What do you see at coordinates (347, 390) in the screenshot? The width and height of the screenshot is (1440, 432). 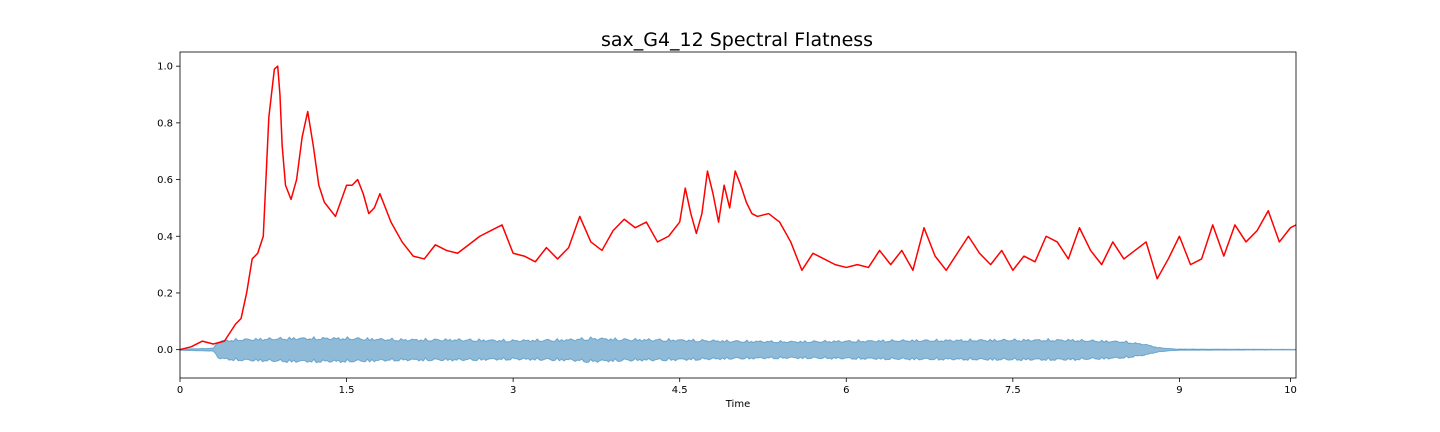 I see `x-tick-label: 1.5` at bounding box center [347, 390].